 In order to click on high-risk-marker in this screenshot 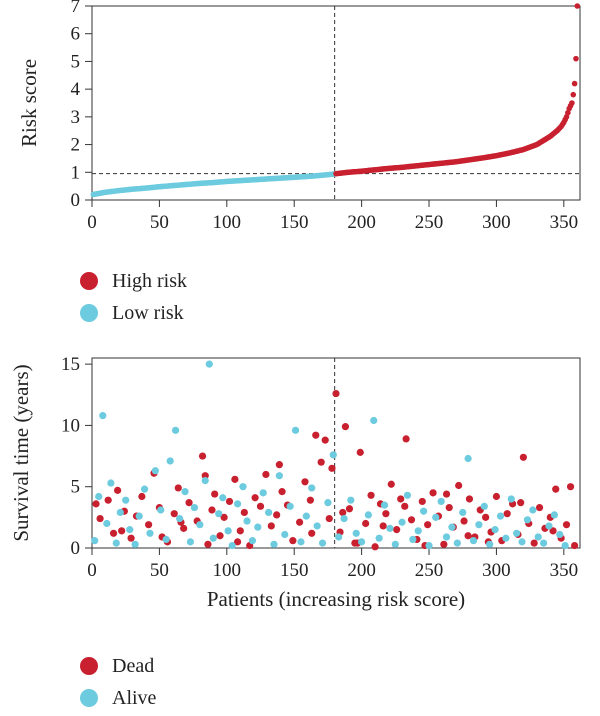, I will do `click(89, 281)`.